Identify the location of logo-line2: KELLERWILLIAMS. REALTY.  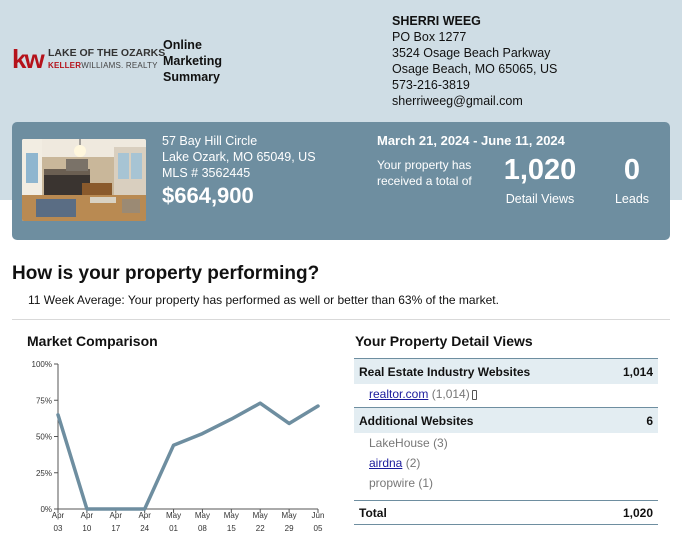
(103, 65).